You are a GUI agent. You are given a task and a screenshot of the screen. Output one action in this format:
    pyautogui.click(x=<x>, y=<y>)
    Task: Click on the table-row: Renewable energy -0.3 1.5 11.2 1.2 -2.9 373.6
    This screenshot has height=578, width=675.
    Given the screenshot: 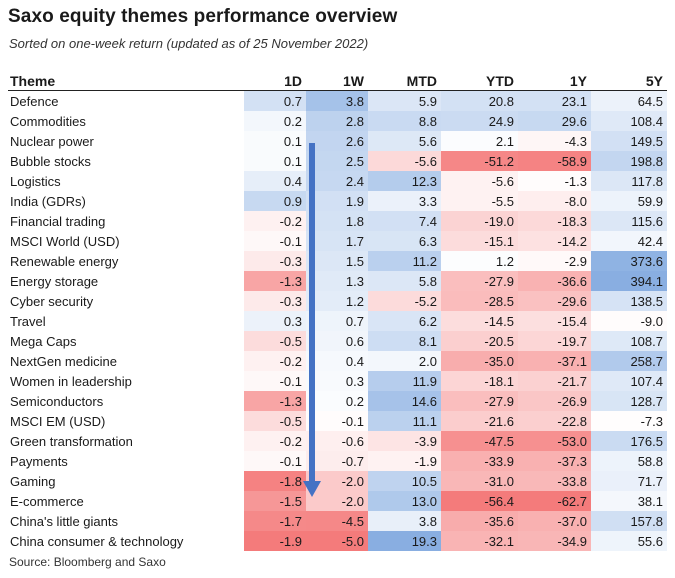 What is the action you would take?
    pyautogui.click(x=337, y=261)
    